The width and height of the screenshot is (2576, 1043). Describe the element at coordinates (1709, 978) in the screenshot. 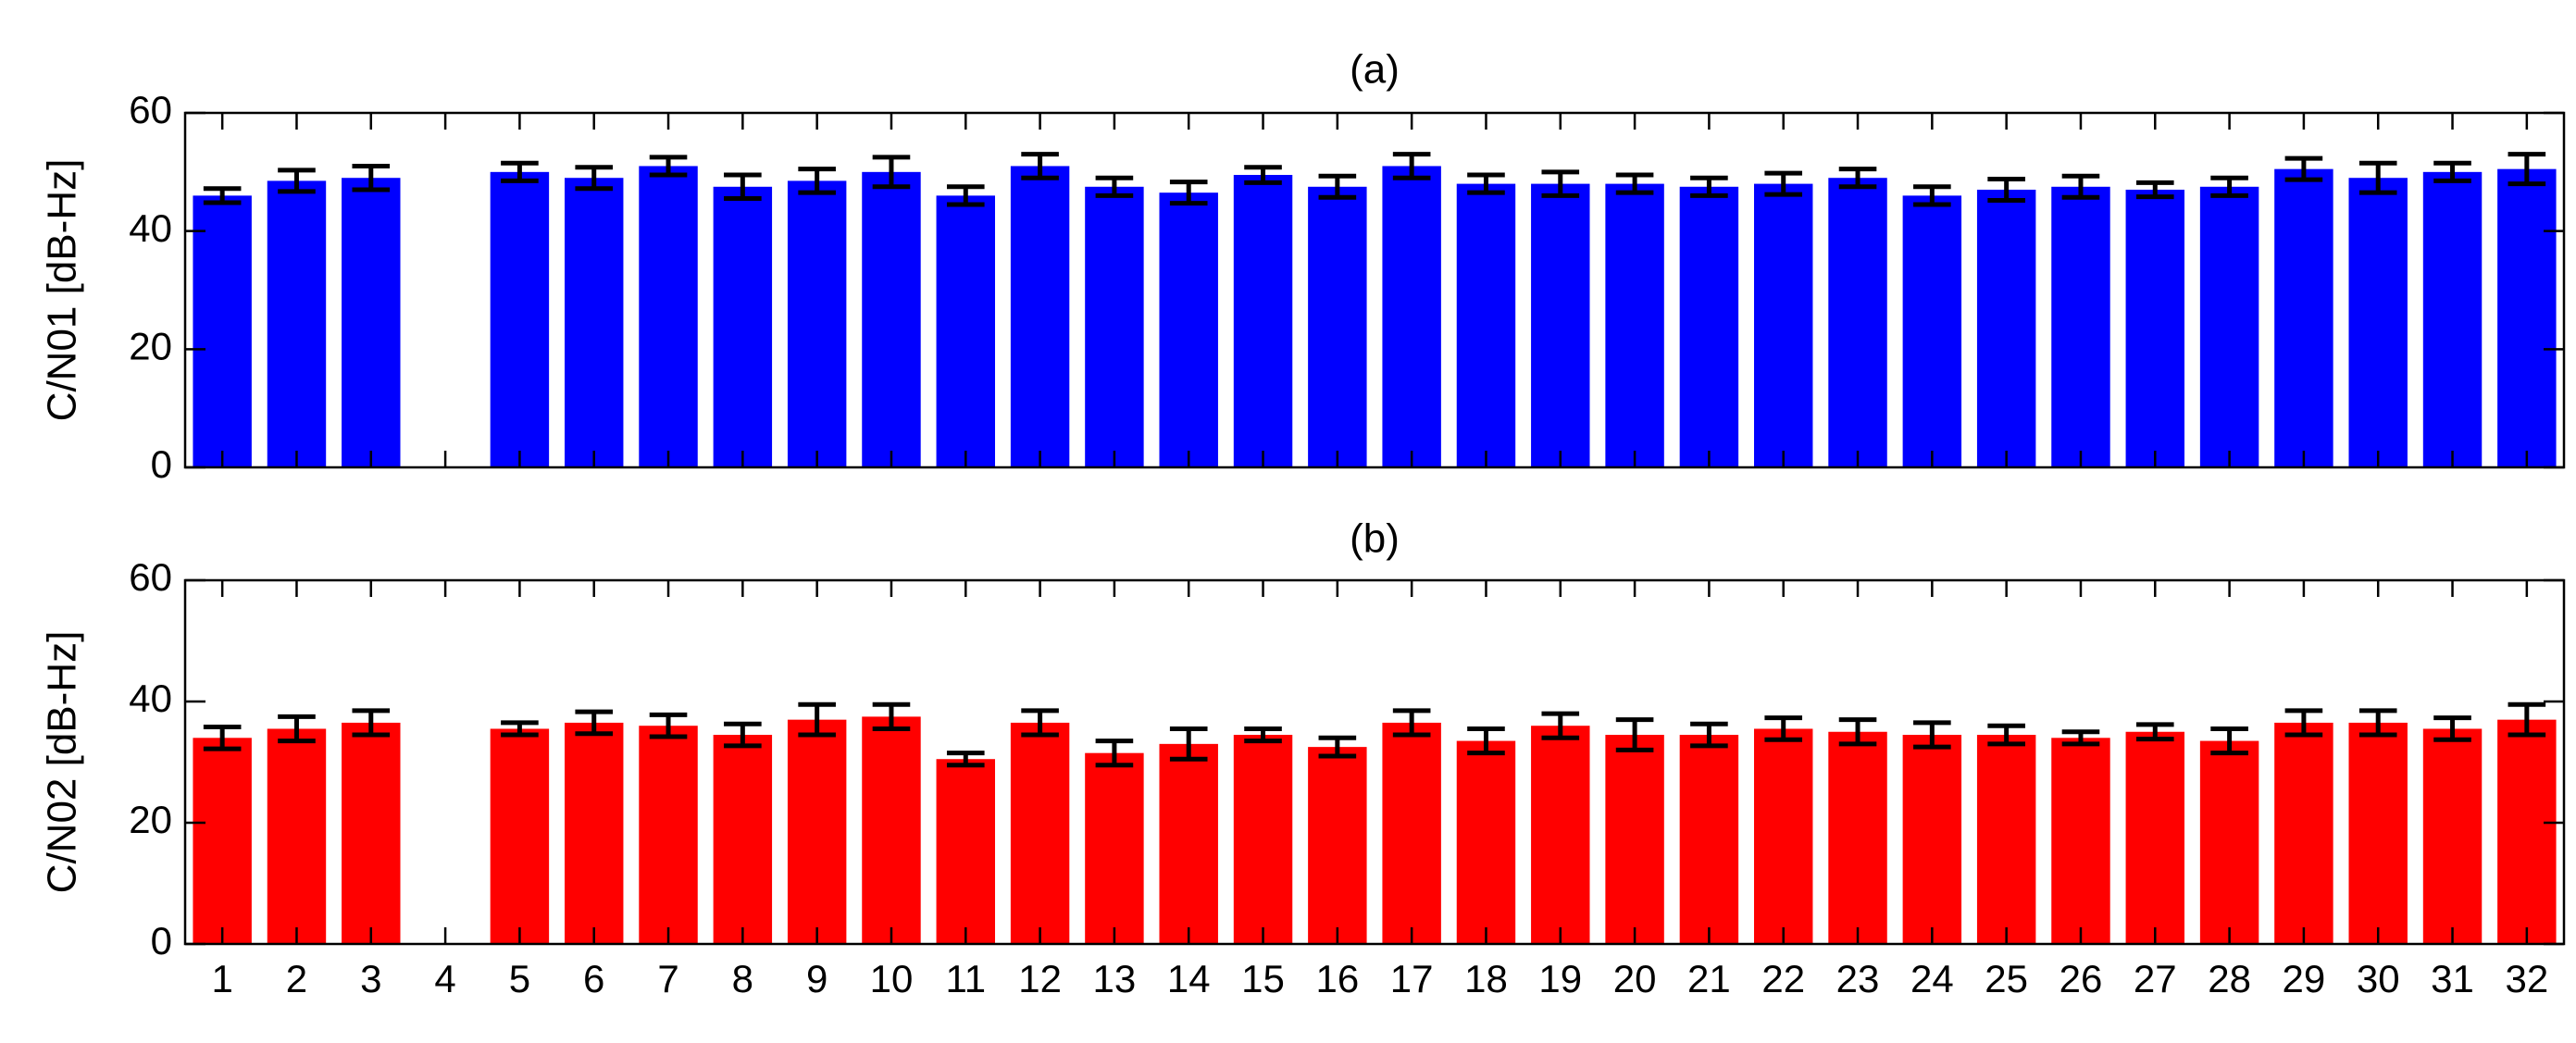

I see `x-tick-label: 21` at that location.